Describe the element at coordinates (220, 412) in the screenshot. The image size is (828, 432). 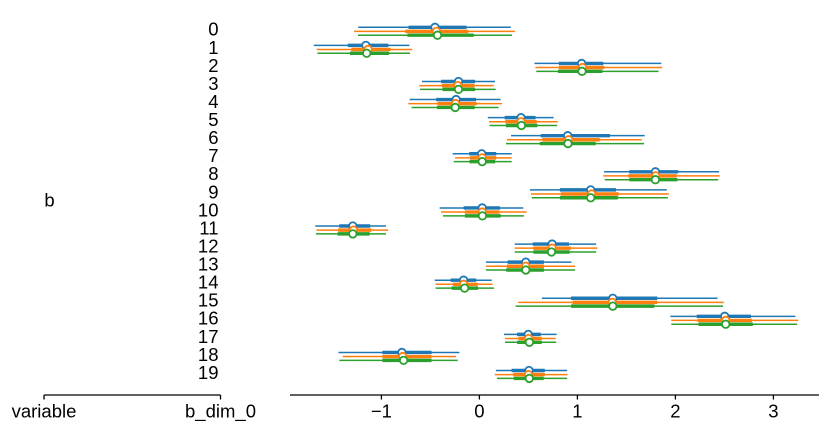
I see `svg-text: b_dim_0` at that location.